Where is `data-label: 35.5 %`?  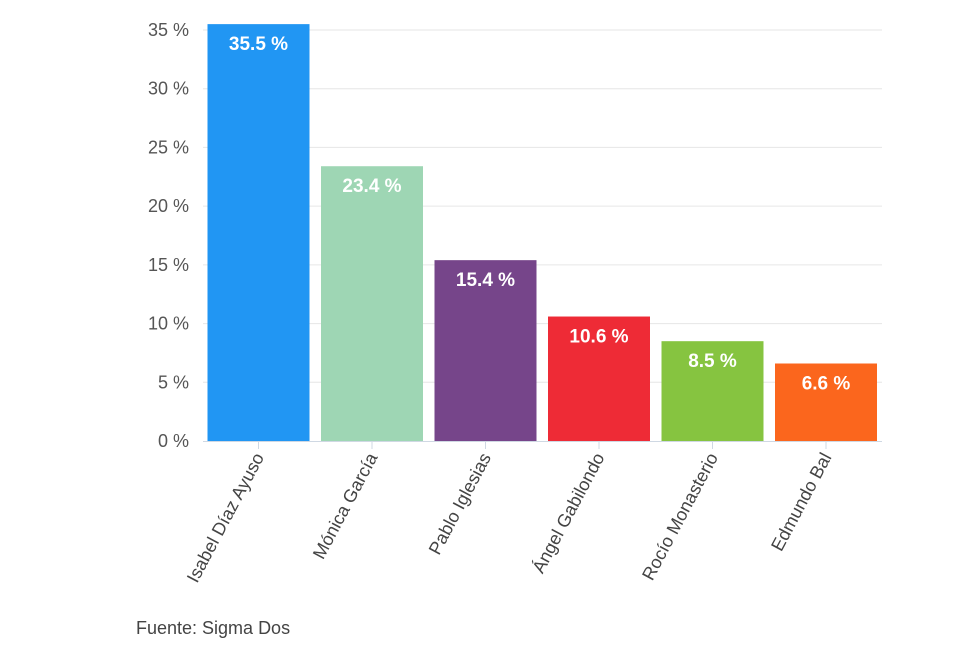
data-label: 35.5 % is located at coordinates (258, 44).